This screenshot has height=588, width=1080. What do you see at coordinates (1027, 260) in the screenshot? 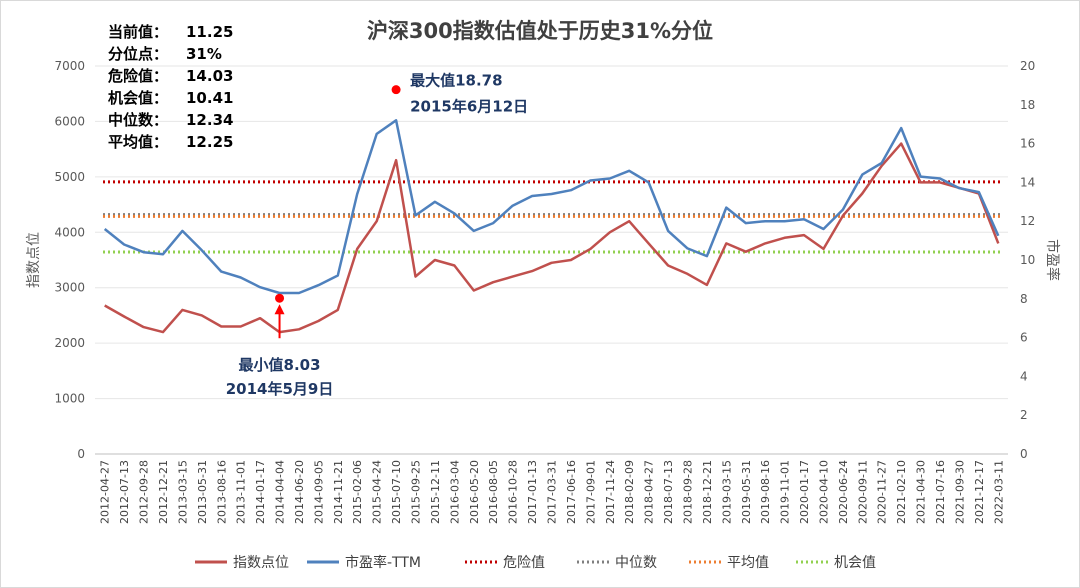
I see `y-right-tick-label: 10` at bounding box center [1027, 260].